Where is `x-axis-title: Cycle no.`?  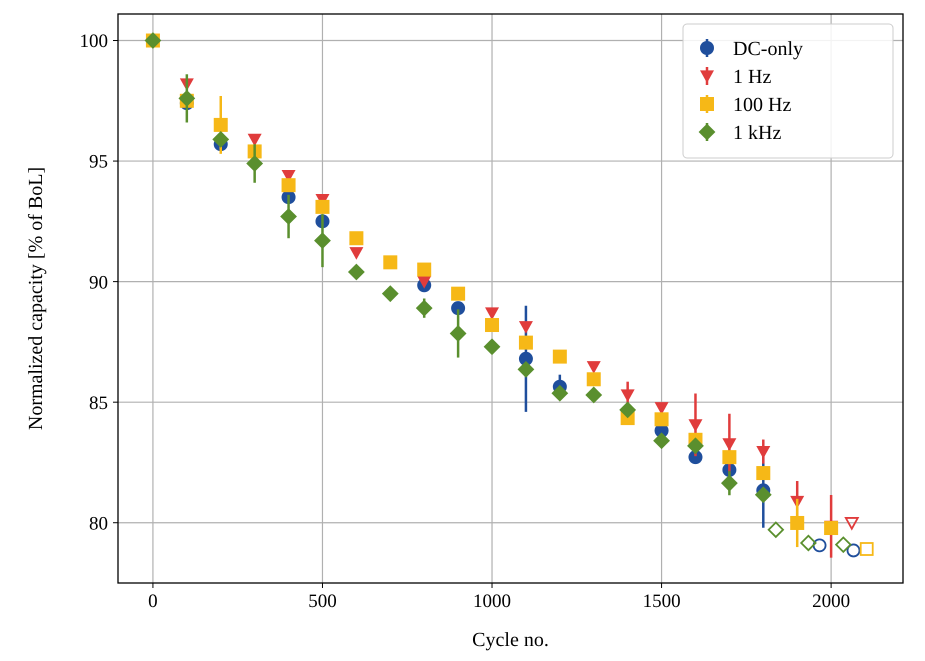 x-axis-title: Cycle no. is located at coordinates (510, 640).